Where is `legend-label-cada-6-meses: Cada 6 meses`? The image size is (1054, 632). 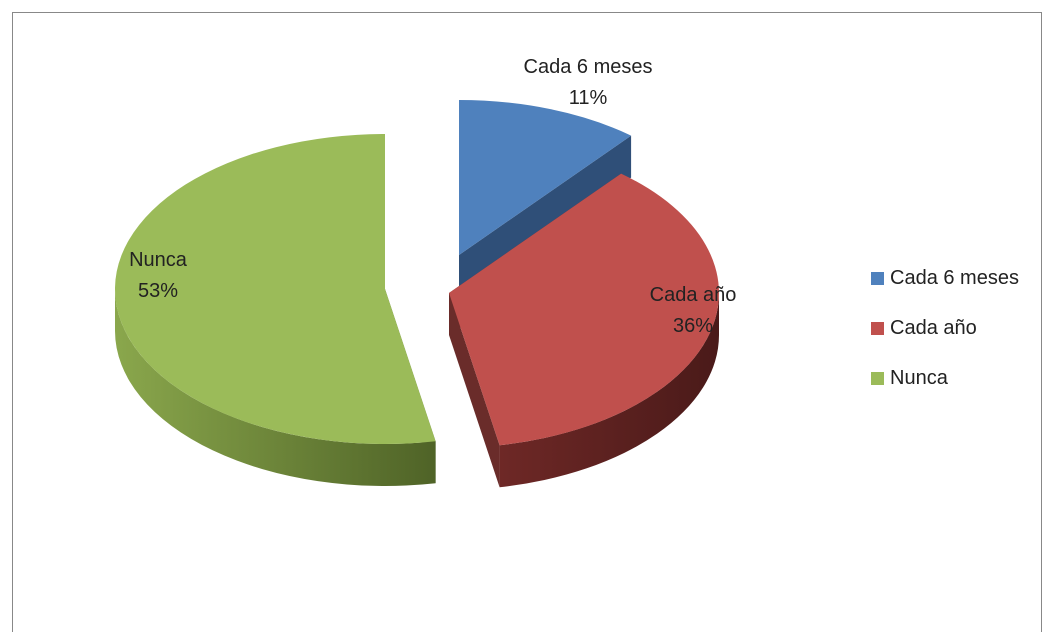 legend-label-cada-6-meses: Cada 6 meses is located at coordinates (954, 277).